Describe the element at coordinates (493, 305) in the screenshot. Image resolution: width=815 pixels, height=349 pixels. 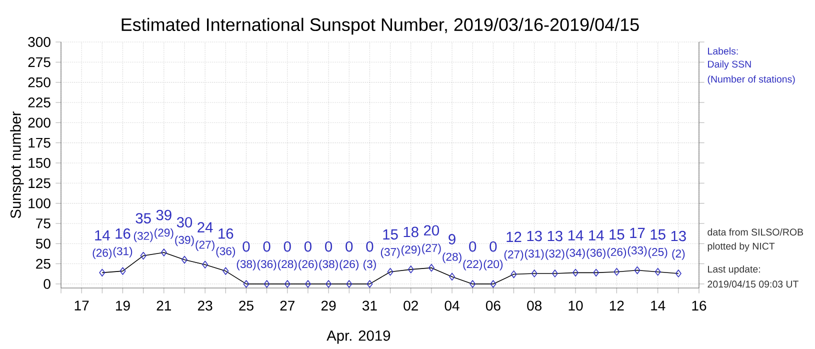
I see `x-tick-label: 06` at that location.